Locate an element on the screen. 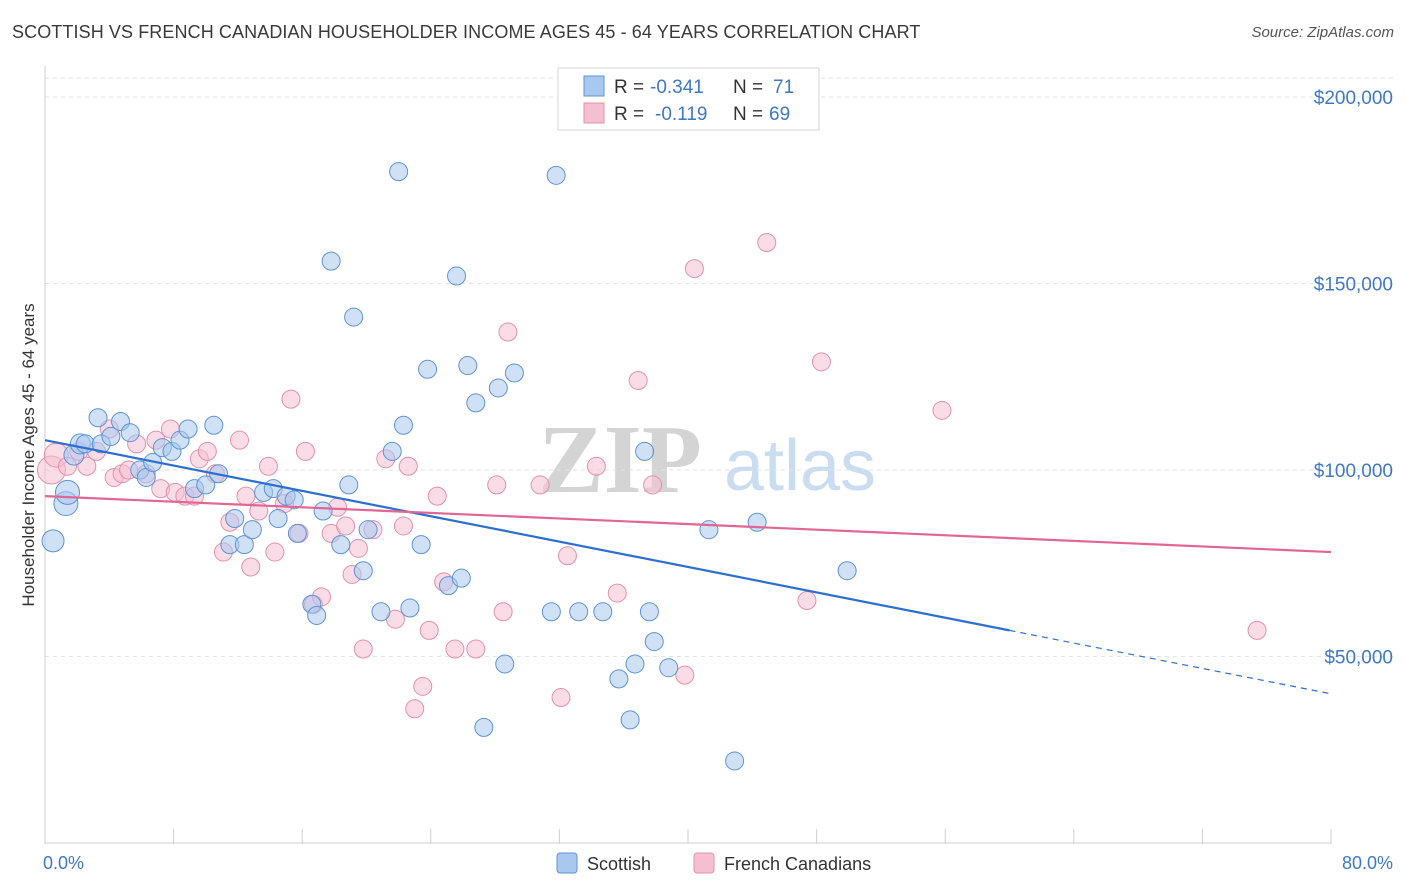 The width and height of the screenshot is (1406, 892). watermark: ZIP atlas is located at coordinates (707, 460).